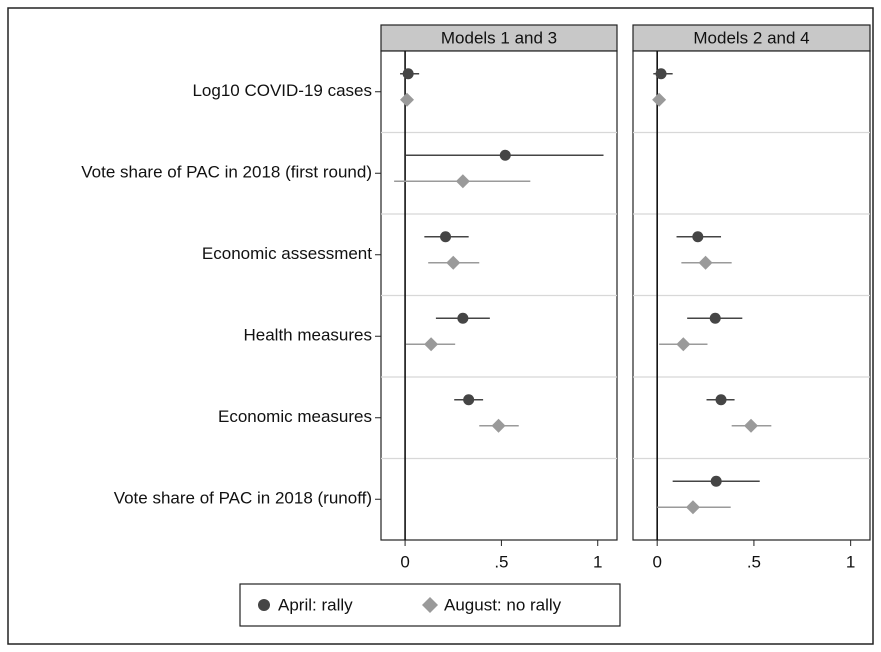  Describe the element at coordinates (243, 498) in the screenshot. I see `y-tick-label: Vote share of PAC in 2018 (runoff)` at that location.